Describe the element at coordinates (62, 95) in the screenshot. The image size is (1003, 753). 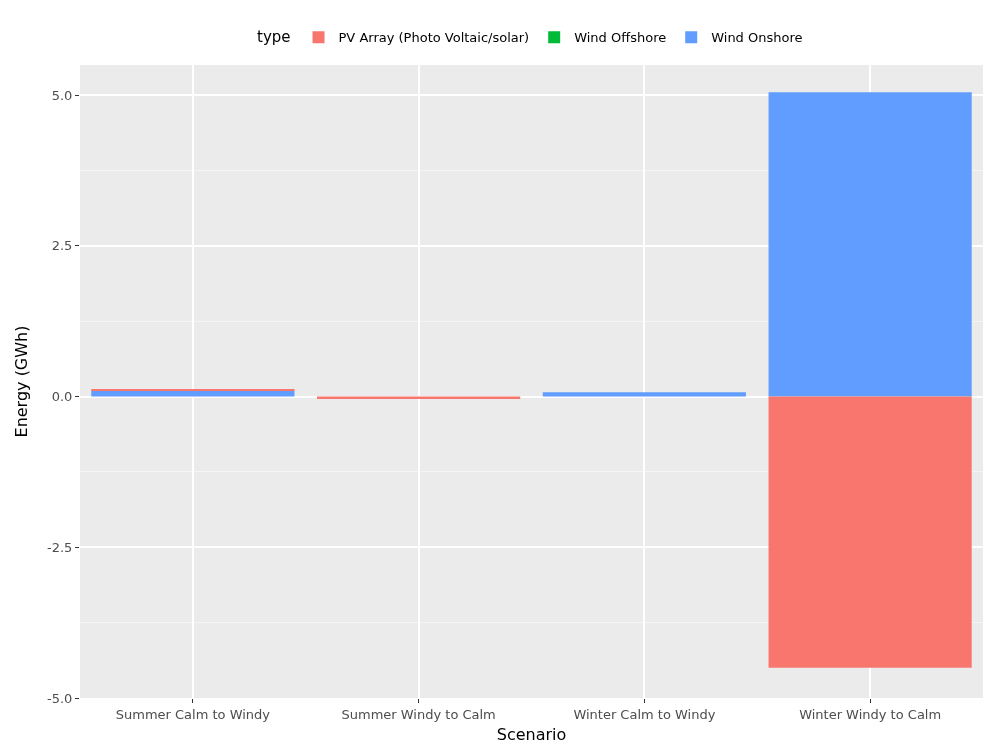
I see `y-tick-label: 5.0` at that location.